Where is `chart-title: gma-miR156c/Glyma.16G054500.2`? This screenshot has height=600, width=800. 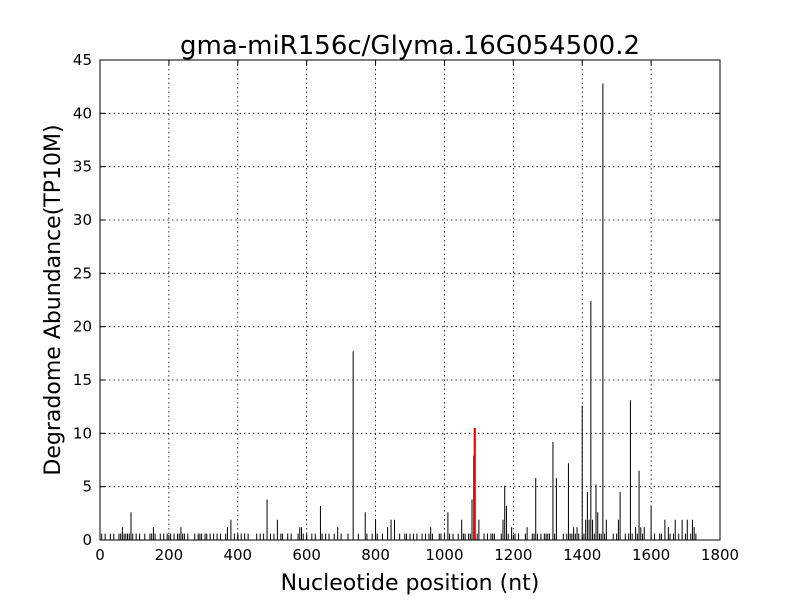 chart-title: gma-miR156c/Glyma.16G054500.2 is located at coordinates (410, 46).